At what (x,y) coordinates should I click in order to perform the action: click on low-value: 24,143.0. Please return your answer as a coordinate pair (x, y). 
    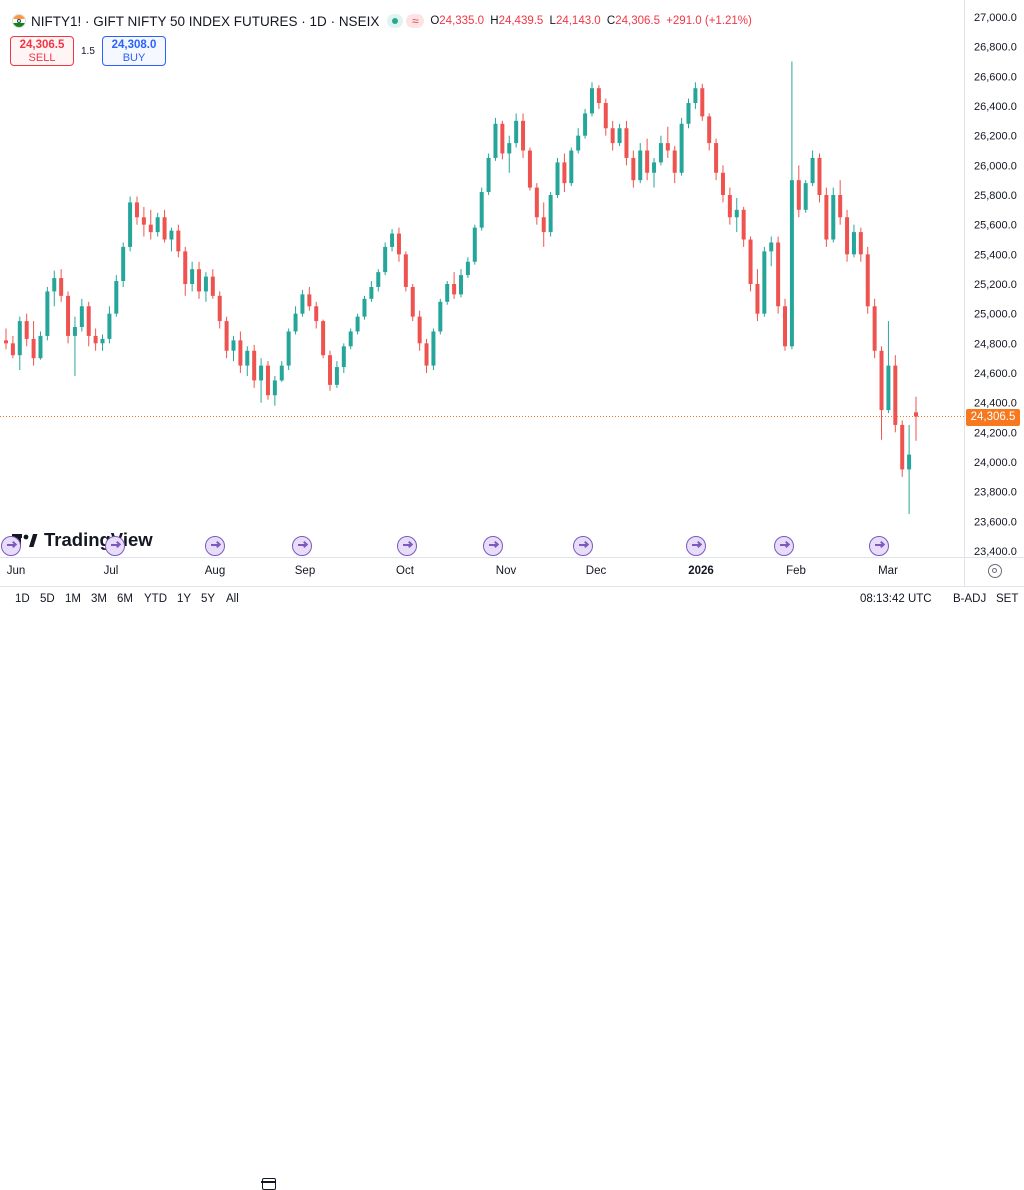
    Looking at the image, I should click on (578, 21).